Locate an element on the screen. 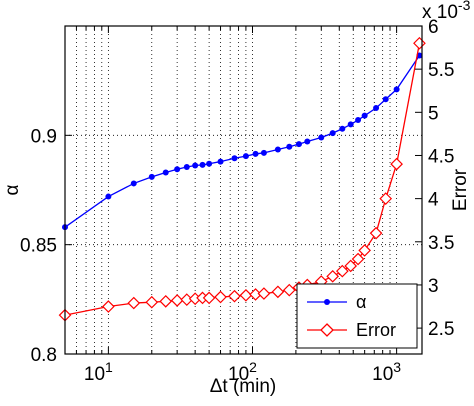  y-tick-label-right: 2.5 is located at coordinates (441, 329).